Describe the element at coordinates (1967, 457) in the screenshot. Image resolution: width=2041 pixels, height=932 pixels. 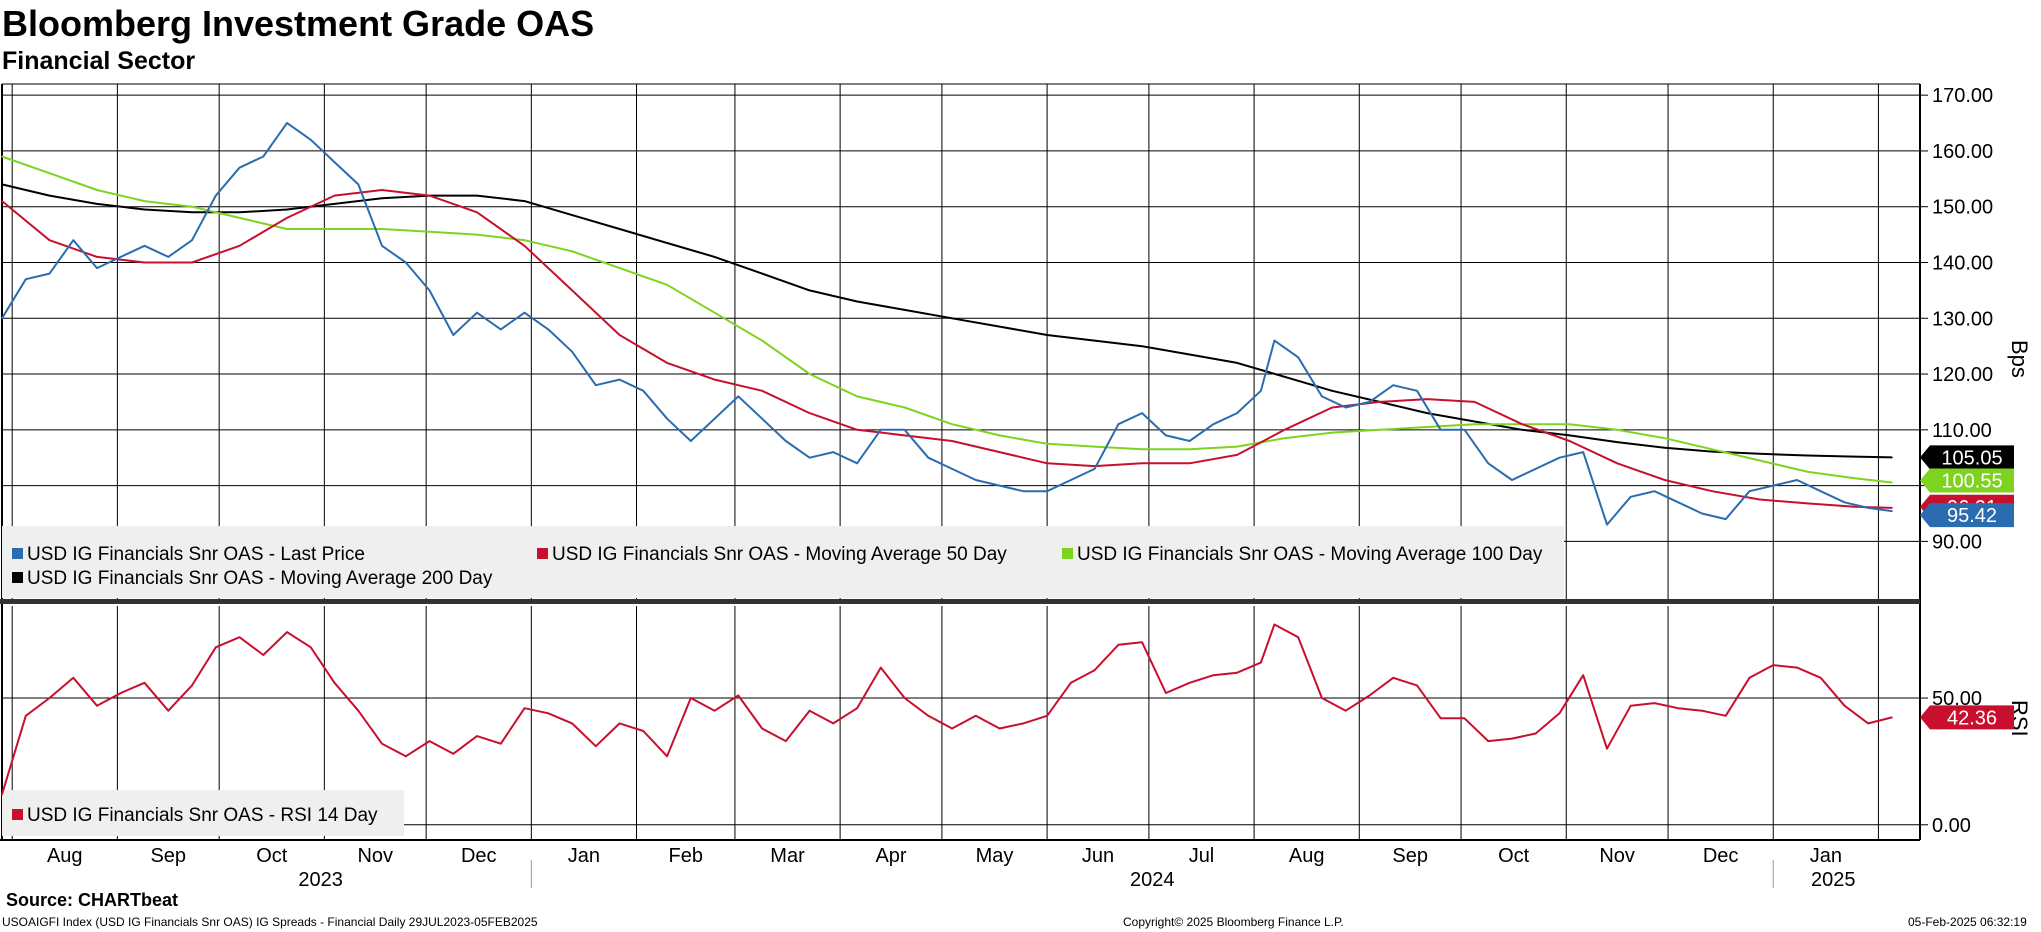
I see `last-value-ma200: 105.05` at that location.